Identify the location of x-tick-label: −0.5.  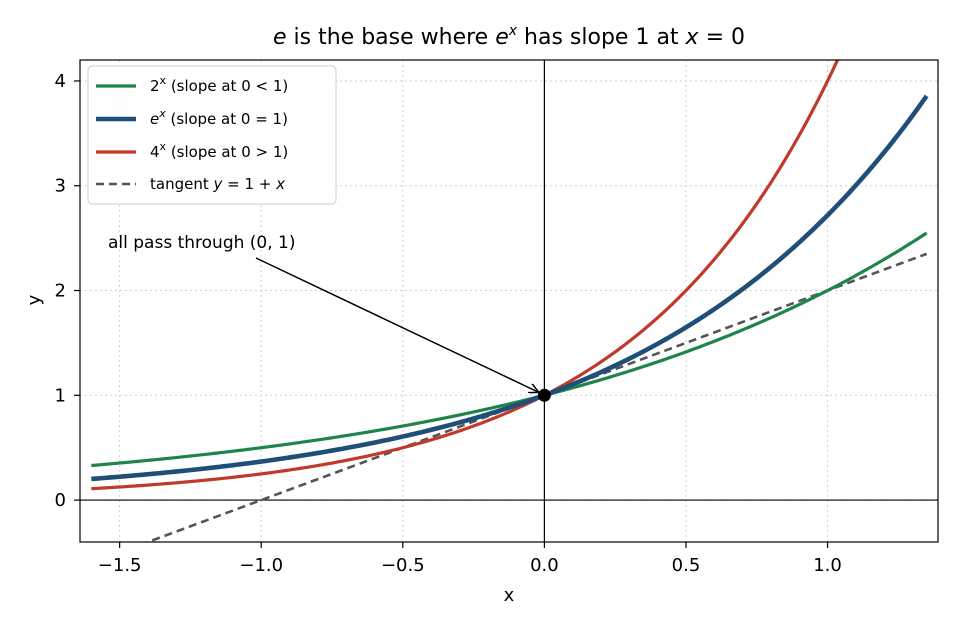
(403, 565).